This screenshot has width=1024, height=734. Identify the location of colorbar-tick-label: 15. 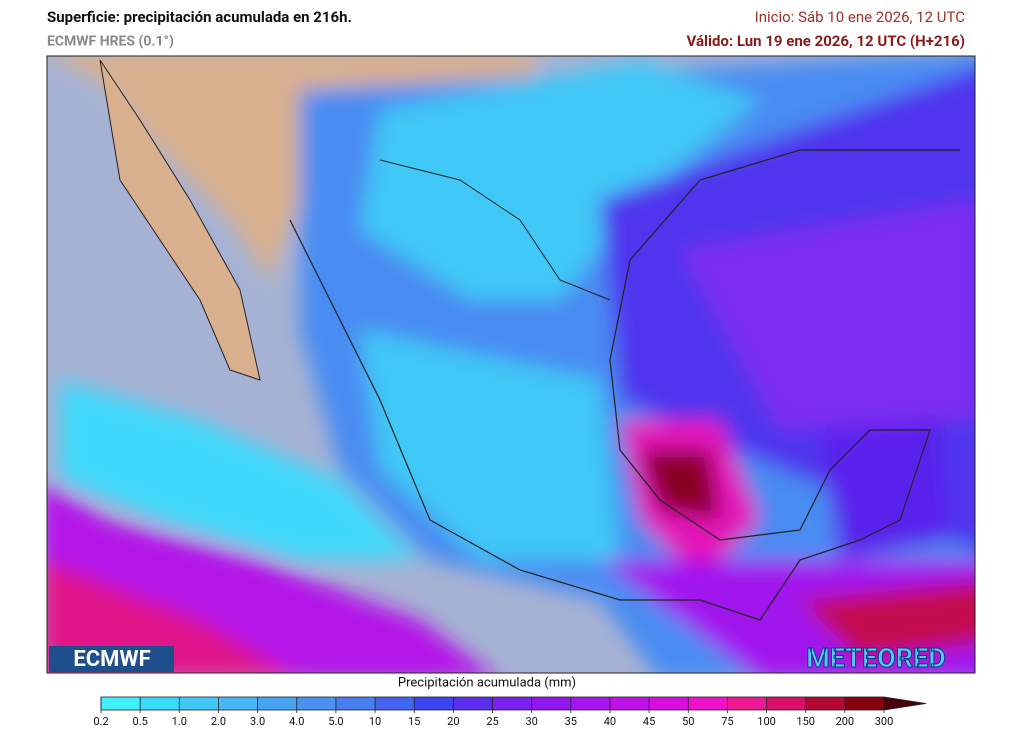
(414, 721).